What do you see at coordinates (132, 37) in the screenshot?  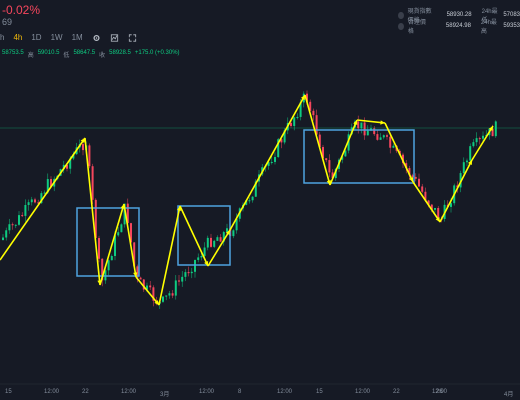 I see `expand-icon` at bounding box center [132, 37].